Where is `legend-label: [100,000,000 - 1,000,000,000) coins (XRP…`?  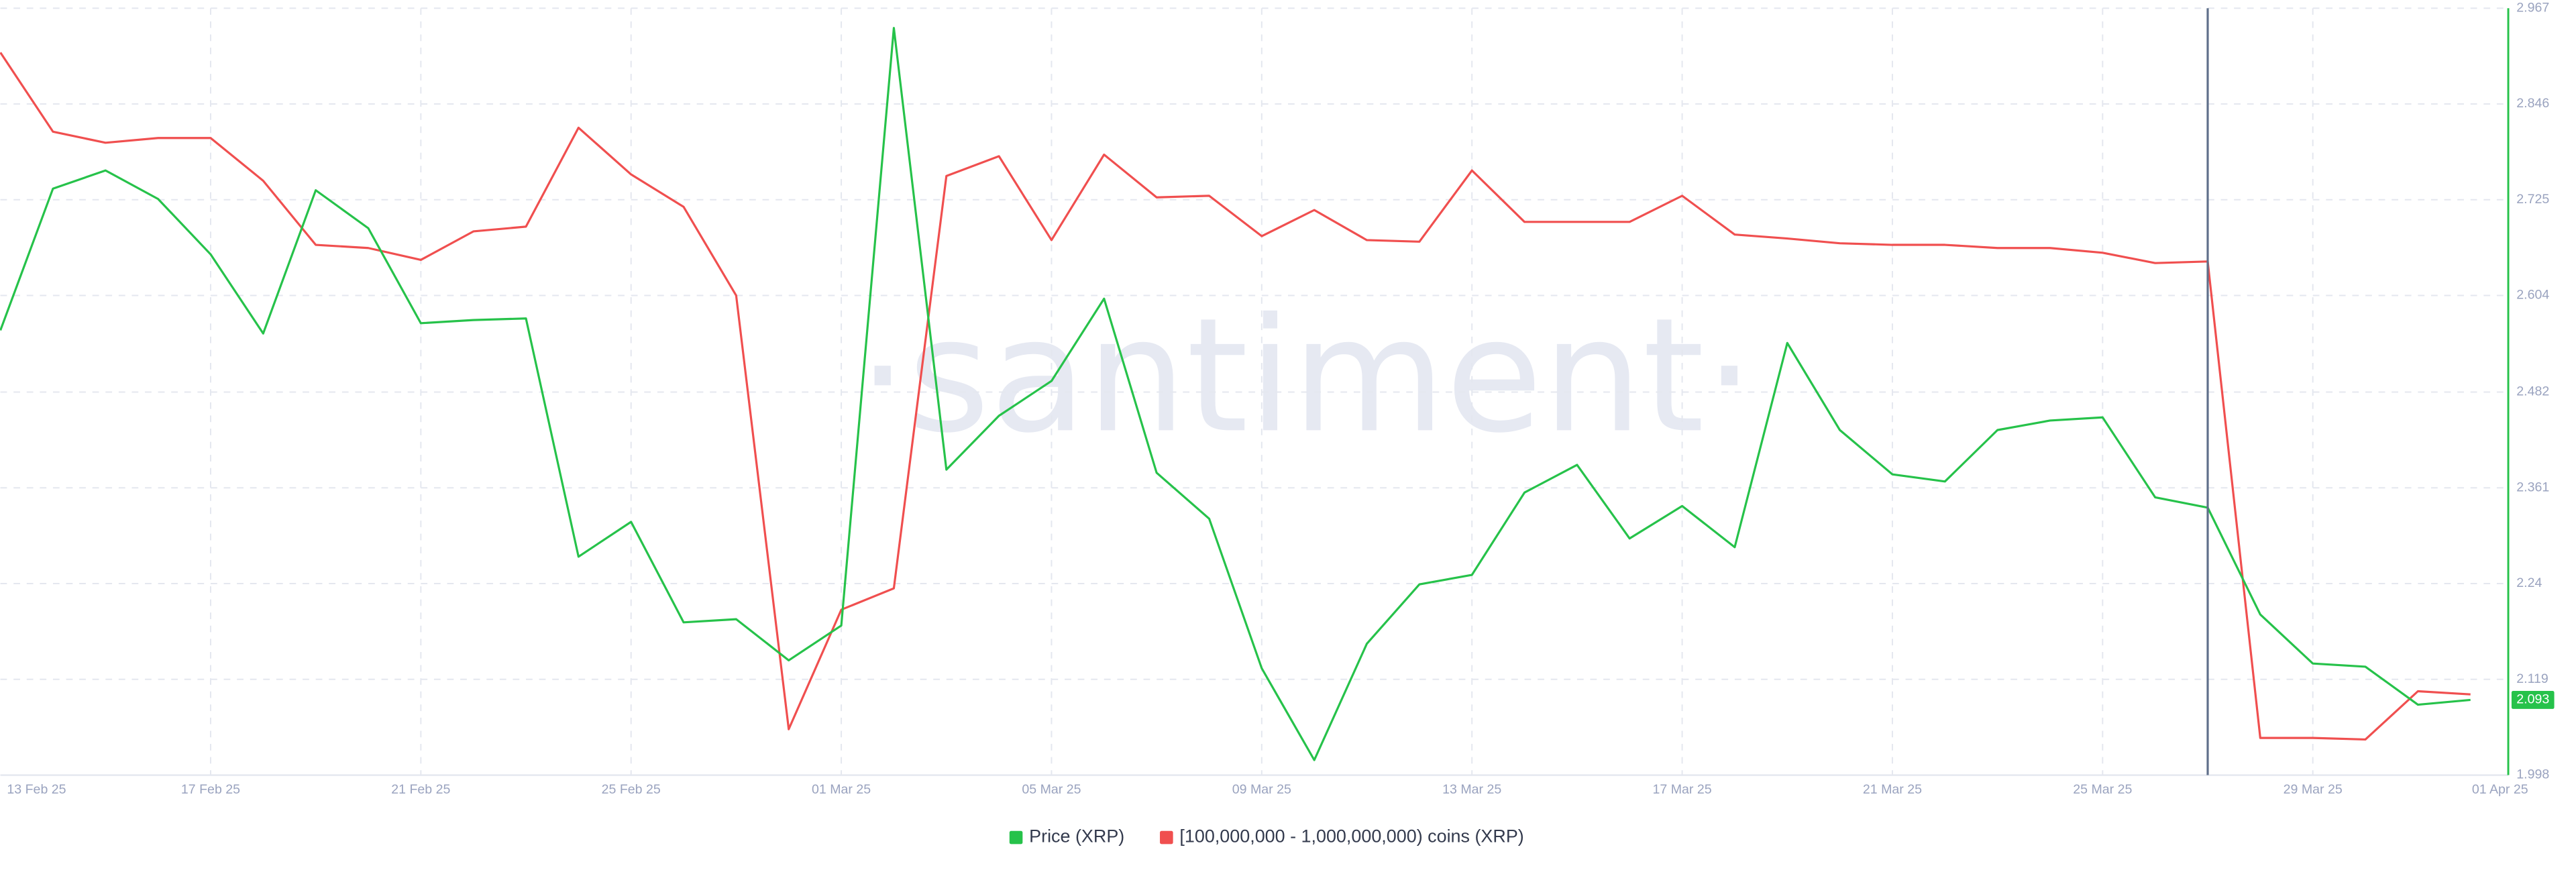
legend-label: [100,000,000 - 1,000,000,000) coins (XRP… is located at coordinates (1351, 836).